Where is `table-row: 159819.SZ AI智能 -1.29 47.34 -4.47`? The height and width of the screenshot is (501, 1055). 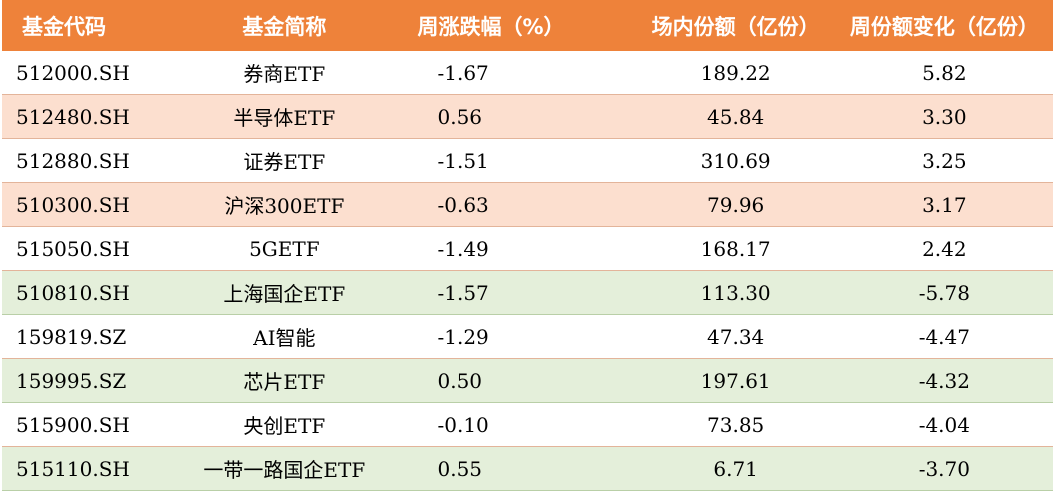 table-row: 159819.SZ AI智能 -1.29 47.34 -4.47 is located at coordinates (527, 336).